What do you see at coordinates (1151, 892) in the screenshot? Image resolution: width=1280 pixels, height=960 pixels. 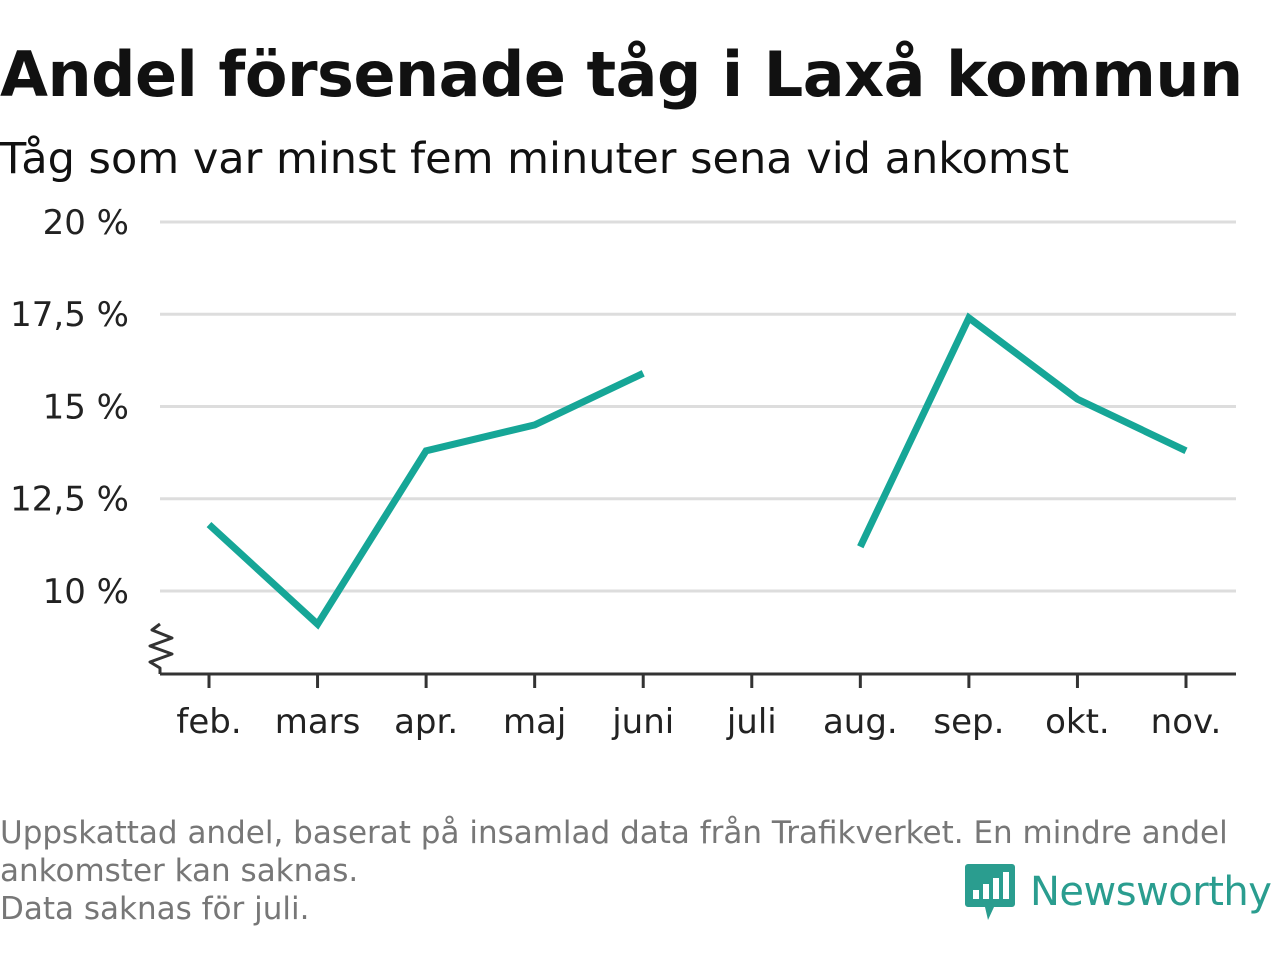 I see `brand-name: Newsworthy` at bounding box center [1151, 892].